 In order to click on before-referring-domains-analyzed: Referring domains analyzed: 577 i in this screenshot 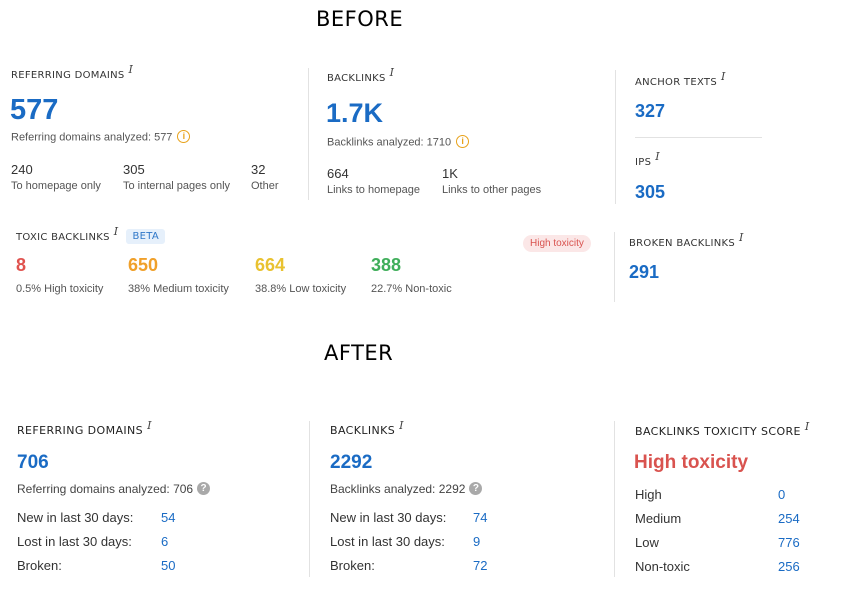, I will do `click(101, 137)`.